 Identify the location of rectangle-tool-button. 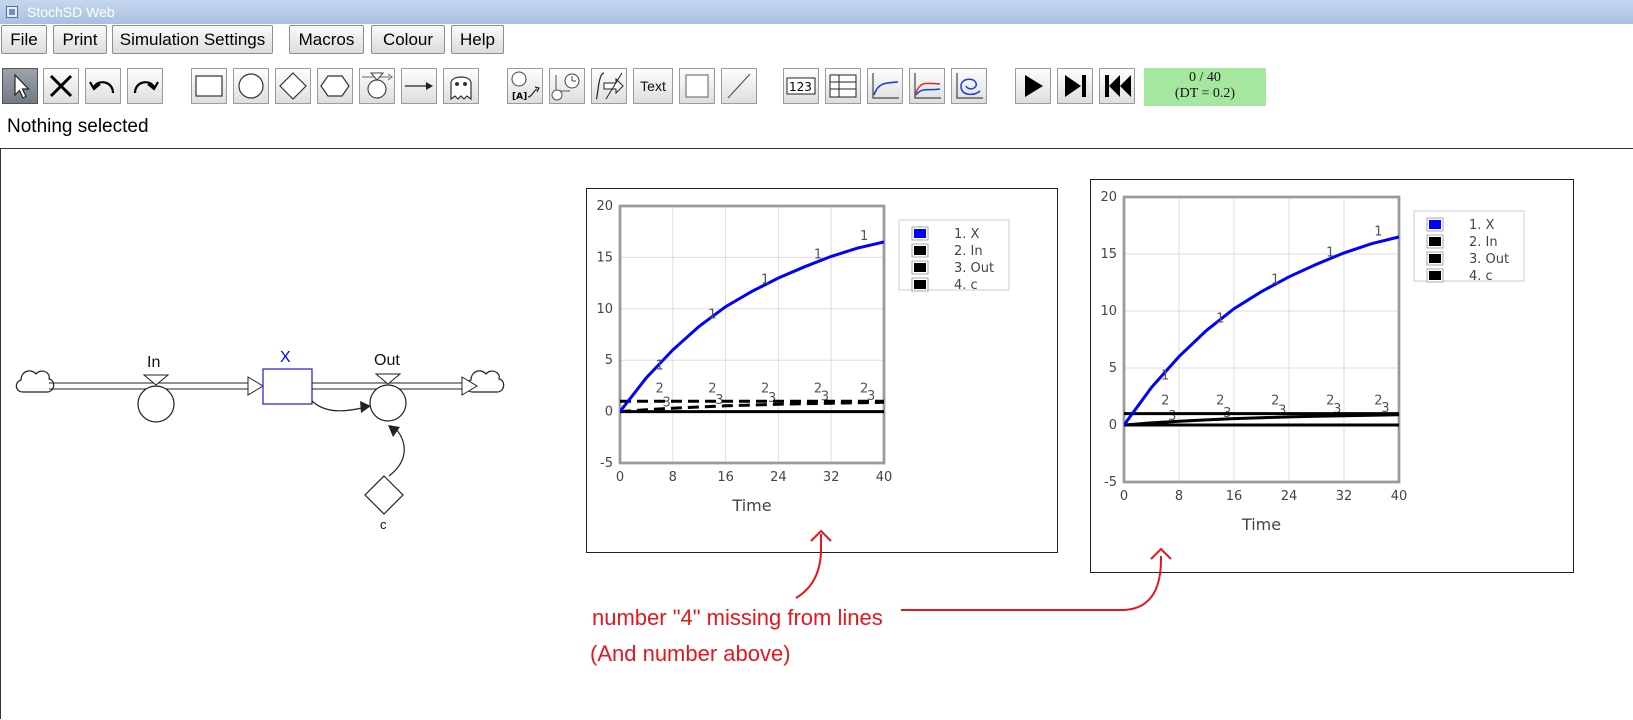
(697, 86).